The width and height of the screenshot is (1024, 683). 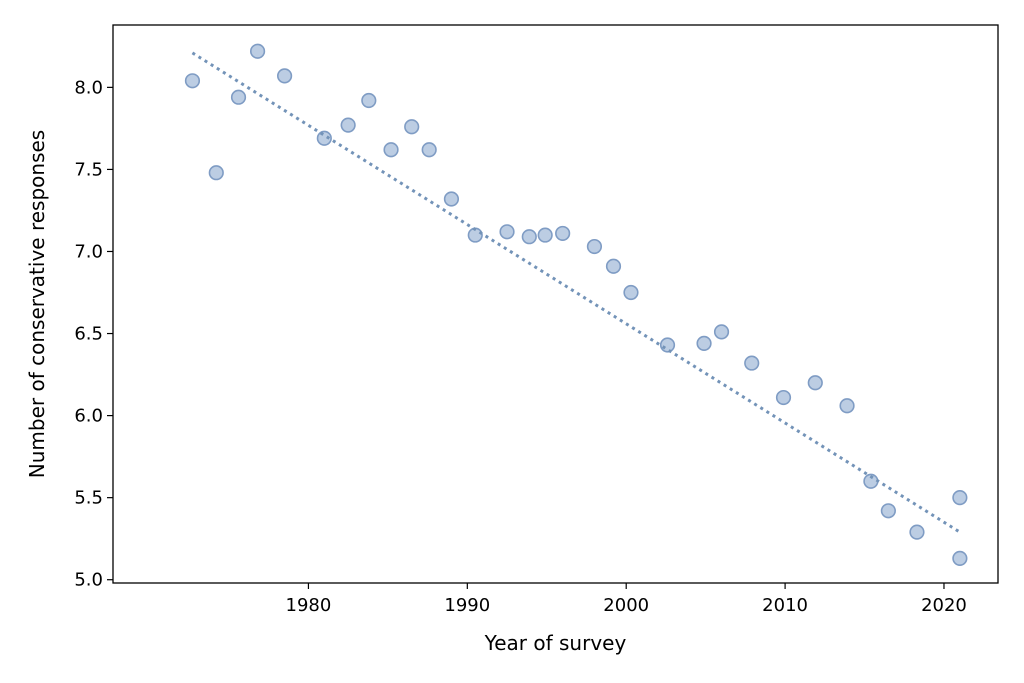 I want to click on x-axis-ticks: 1980 1990 2000 2010 2020, so click(x=626, y=599).